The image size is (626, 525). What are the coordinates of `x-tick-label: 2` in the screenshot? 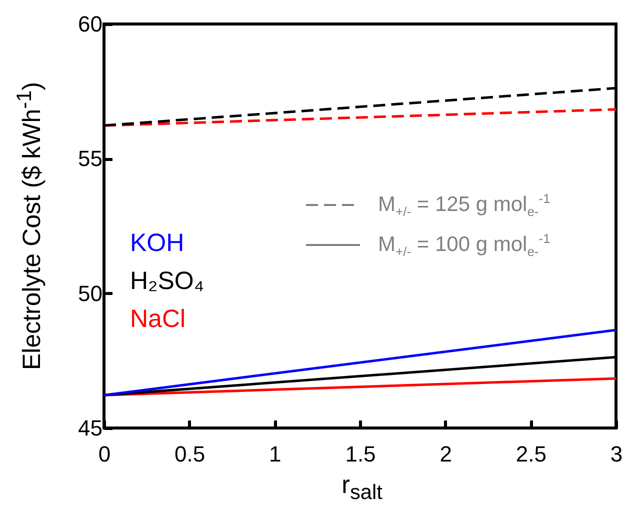 It's located at (446, 454).